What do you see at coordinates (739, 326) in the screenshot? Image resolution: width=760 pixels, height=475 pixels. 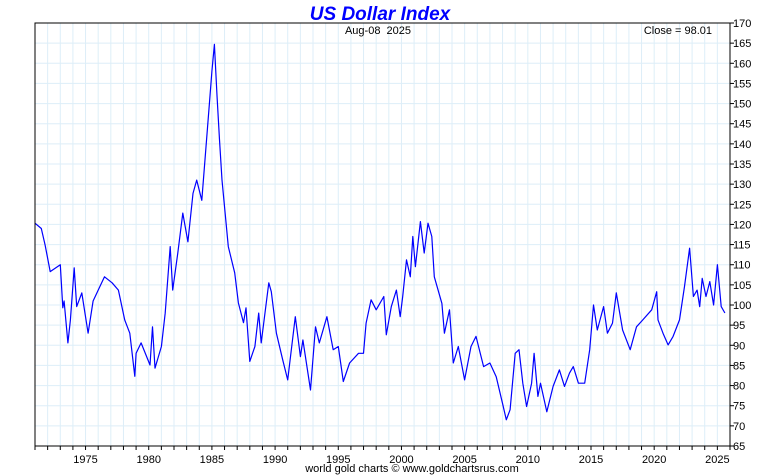 I see `y-tick-label: 95` at bounding box center [739, 326].